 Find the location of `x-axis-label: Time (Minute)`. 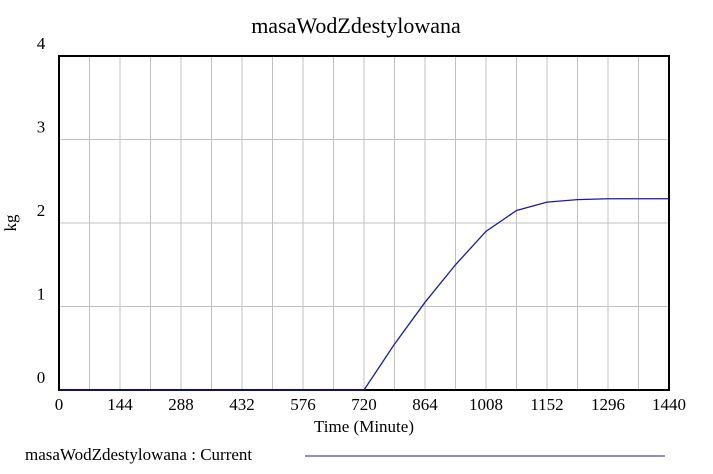

x-axis-label: Time (Minute) is located at coordinates (364, 426).